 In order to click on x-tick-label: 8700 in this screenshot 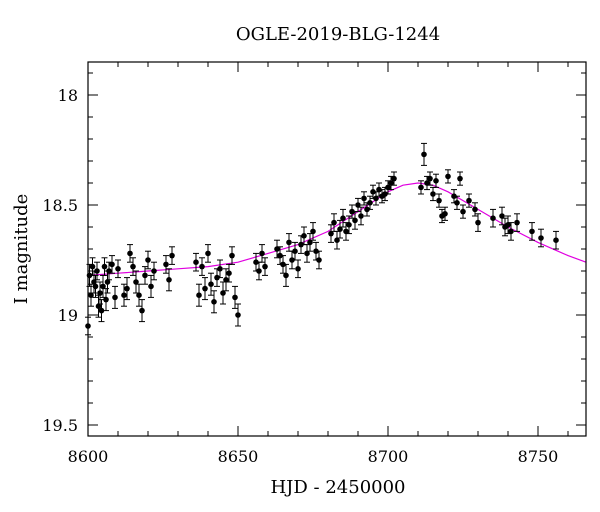, I will do `click(388, 456)`.